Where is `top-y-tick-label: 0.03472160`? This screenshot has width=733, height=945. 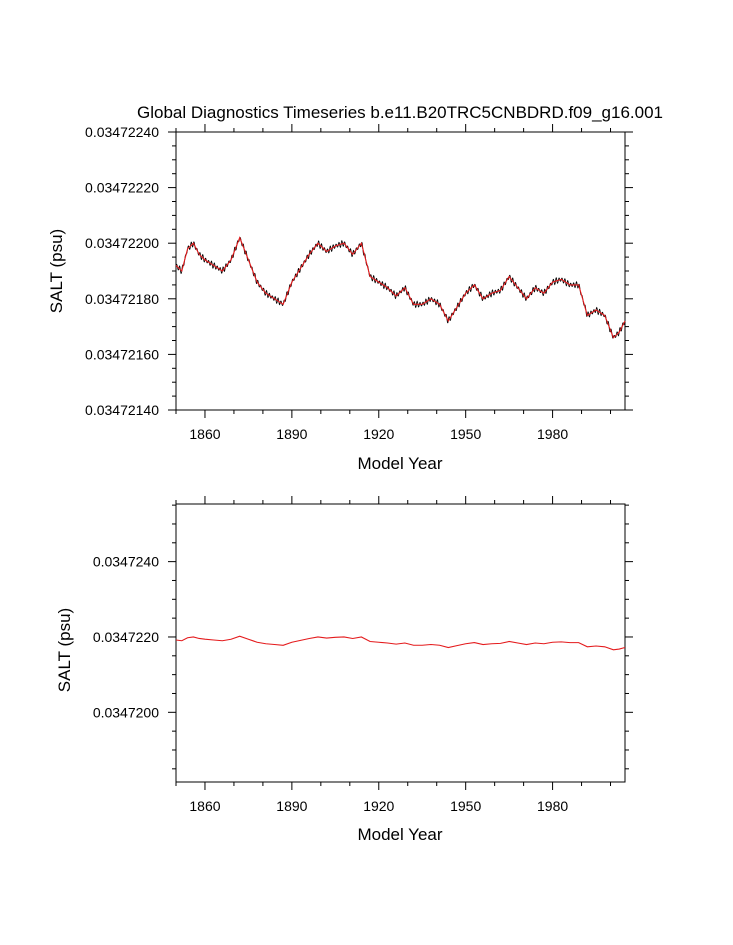
top-y-tick-label: 0.03472160 is located at coordinates (122, 354).